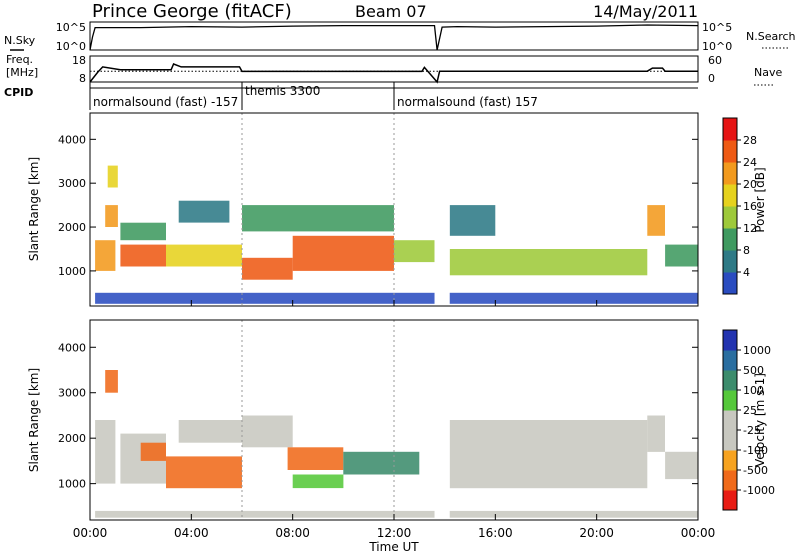 The height and width of the screenshot is (554, 800). I want to click on colorbar-tick-label: 1000, so click(757, 350).